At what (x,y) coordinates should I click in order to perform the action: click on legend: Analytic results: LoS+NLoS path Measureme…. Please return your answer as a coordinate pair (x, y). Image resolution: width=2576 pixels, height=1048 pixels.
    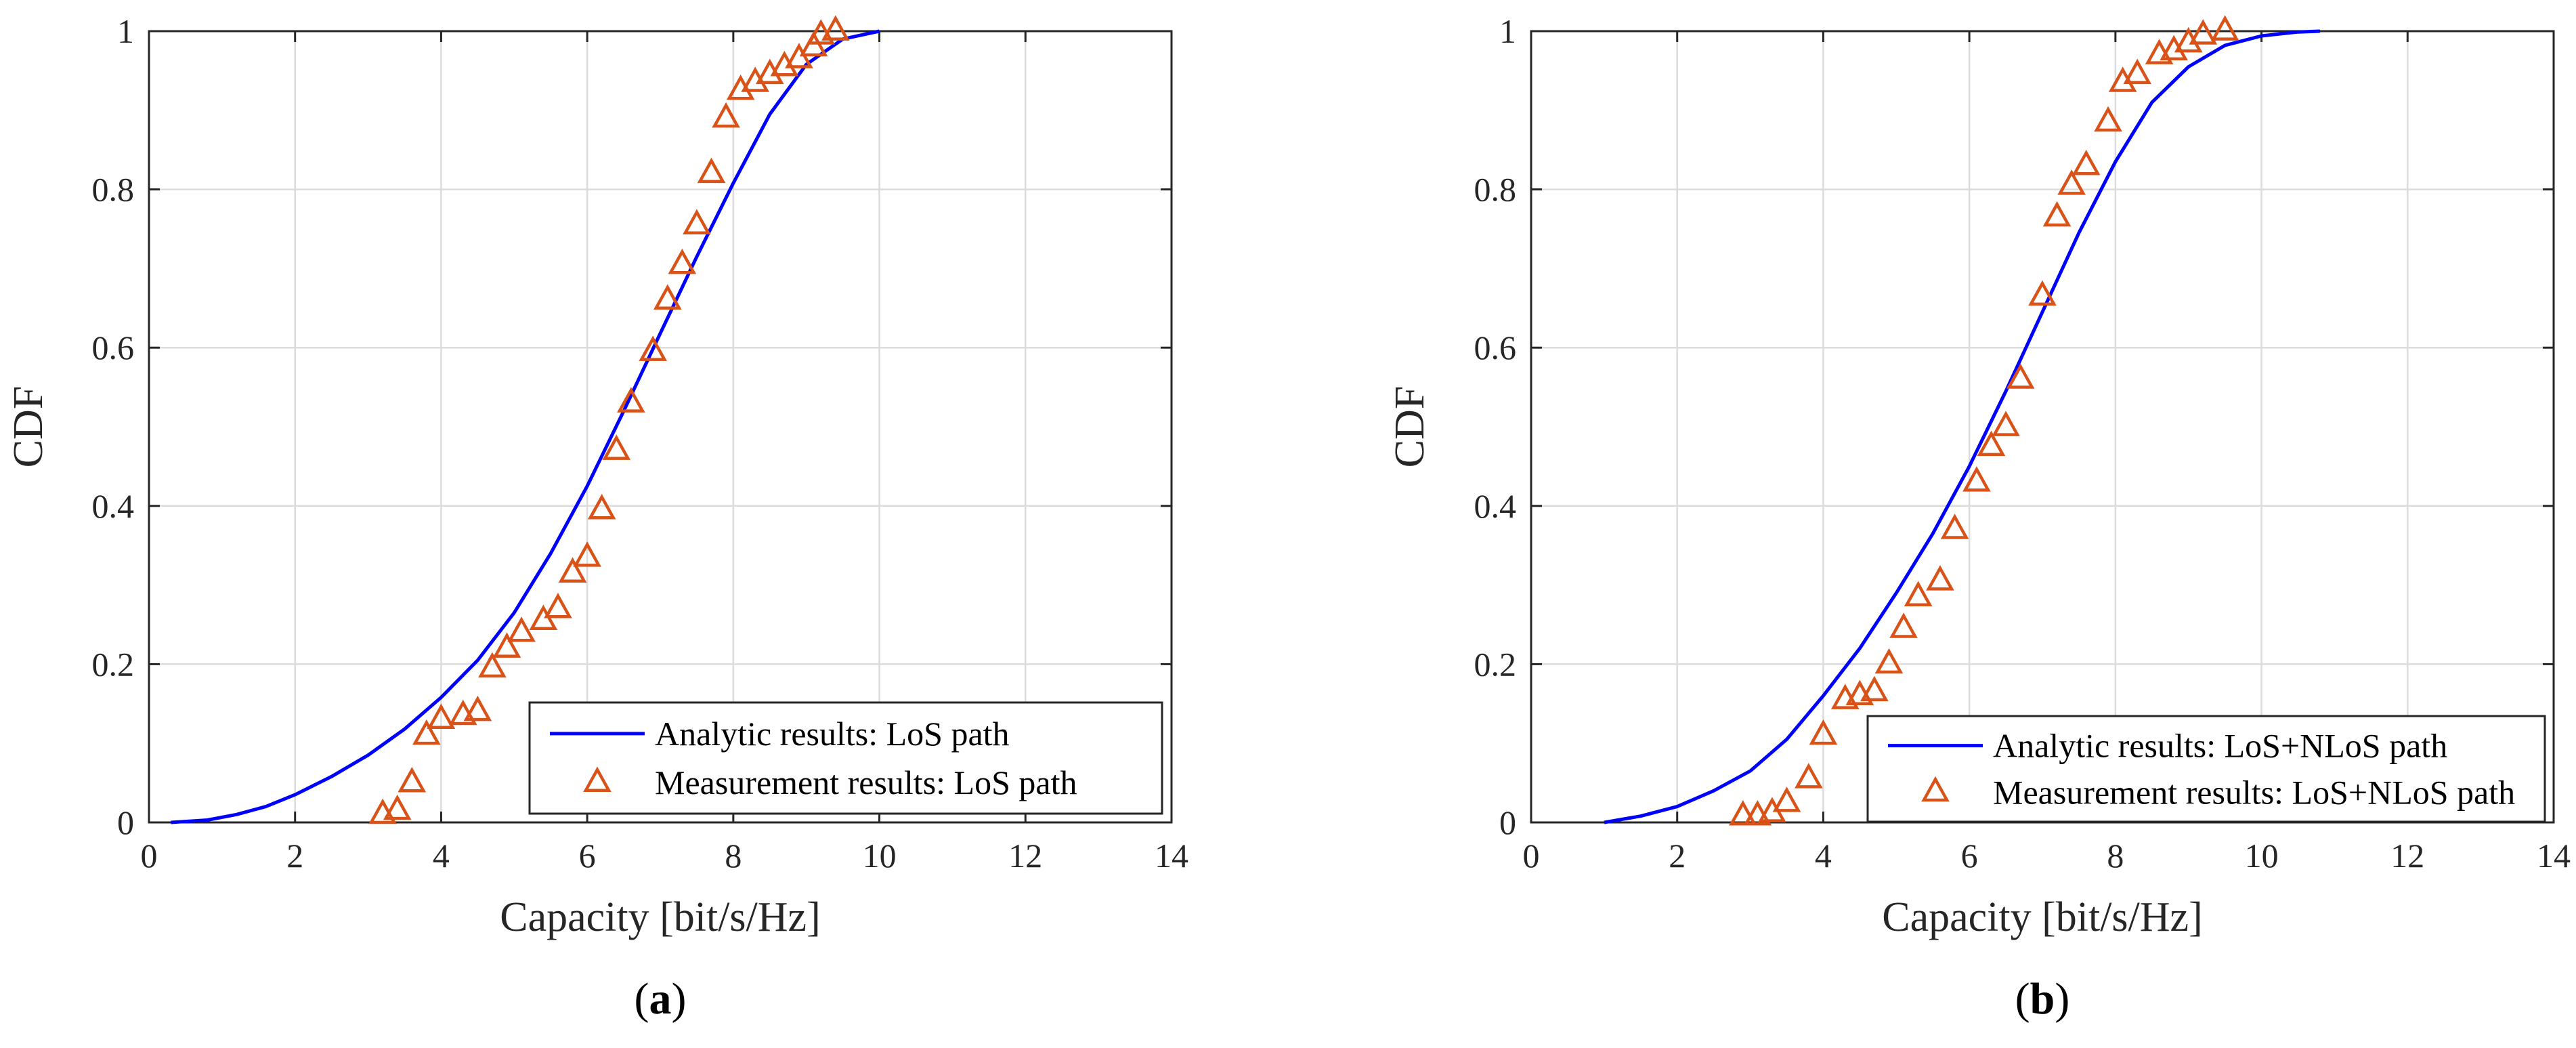
    Looking at the image, I should click on (2206, 769).